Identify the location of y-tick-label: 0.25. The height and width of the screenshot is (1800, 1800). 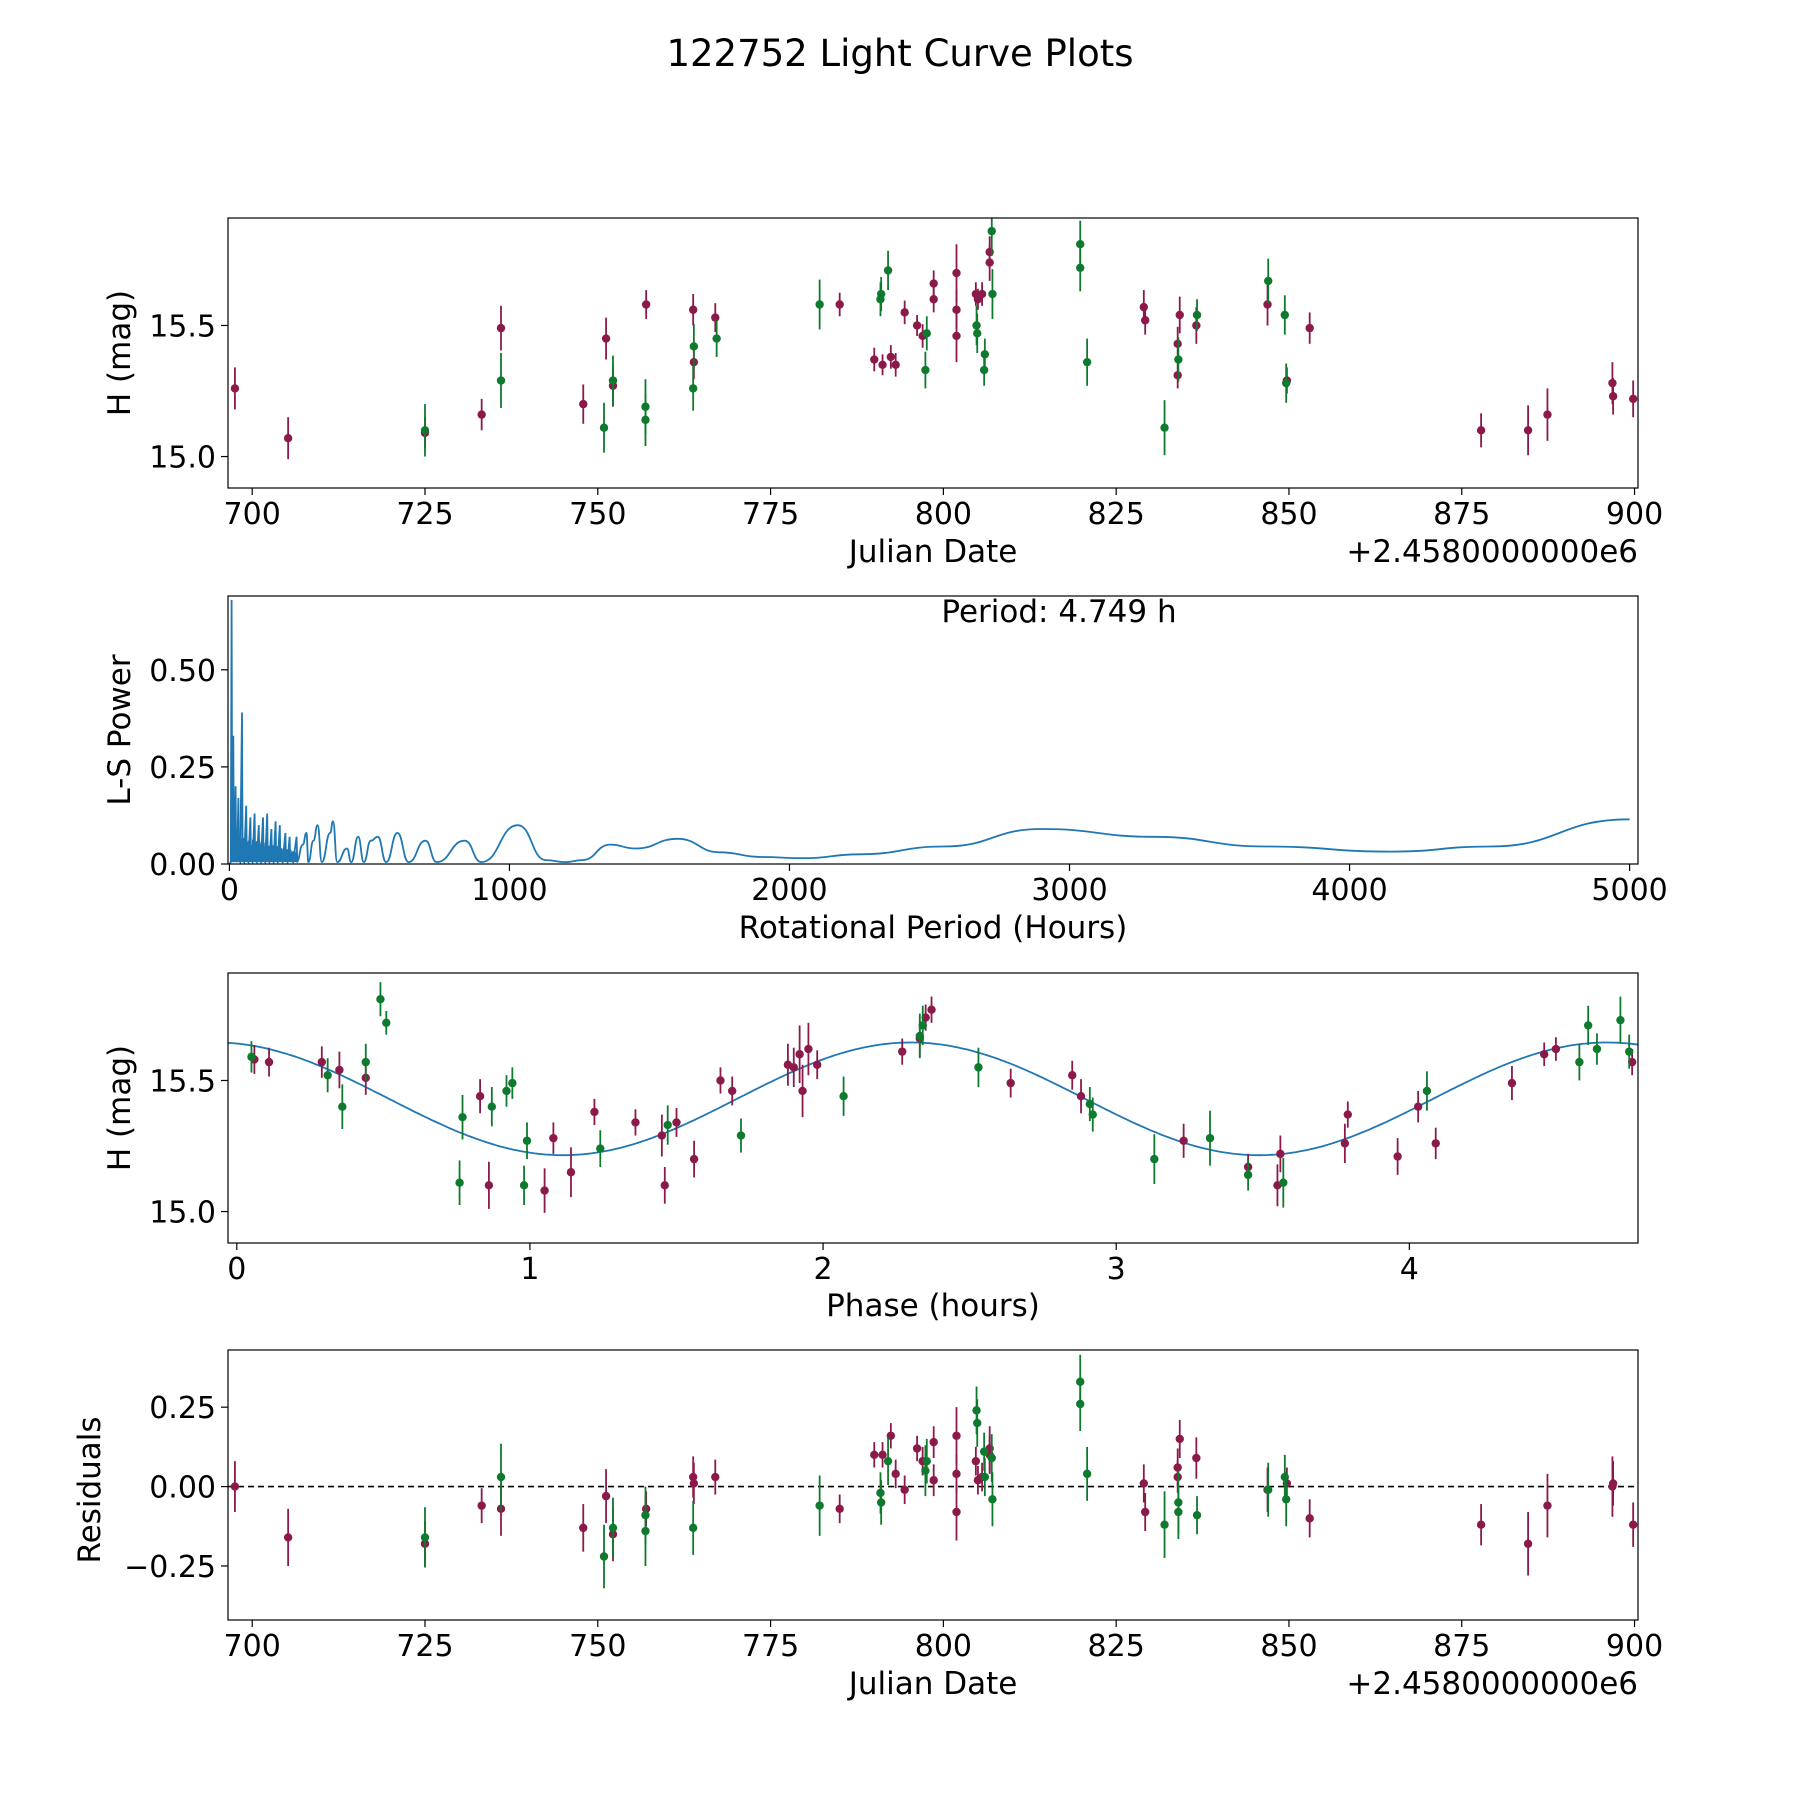
(182, 768).